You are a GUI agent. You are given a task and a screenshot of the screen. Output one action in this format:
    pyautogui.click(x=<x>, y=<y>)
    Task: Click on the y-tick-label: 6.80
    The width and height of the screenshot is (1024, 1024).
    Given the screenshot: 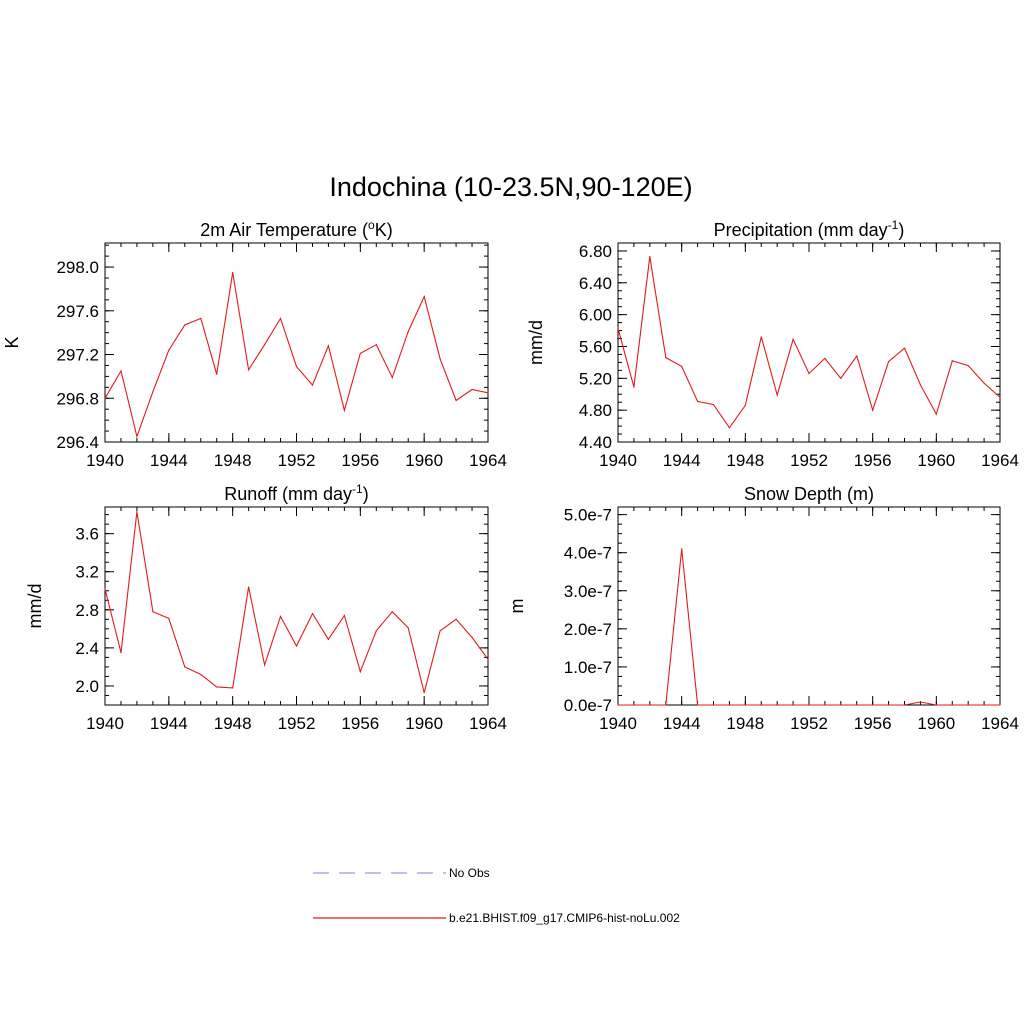 What is the action you would take?
    pyautogui.click(x=595, y=251)
    